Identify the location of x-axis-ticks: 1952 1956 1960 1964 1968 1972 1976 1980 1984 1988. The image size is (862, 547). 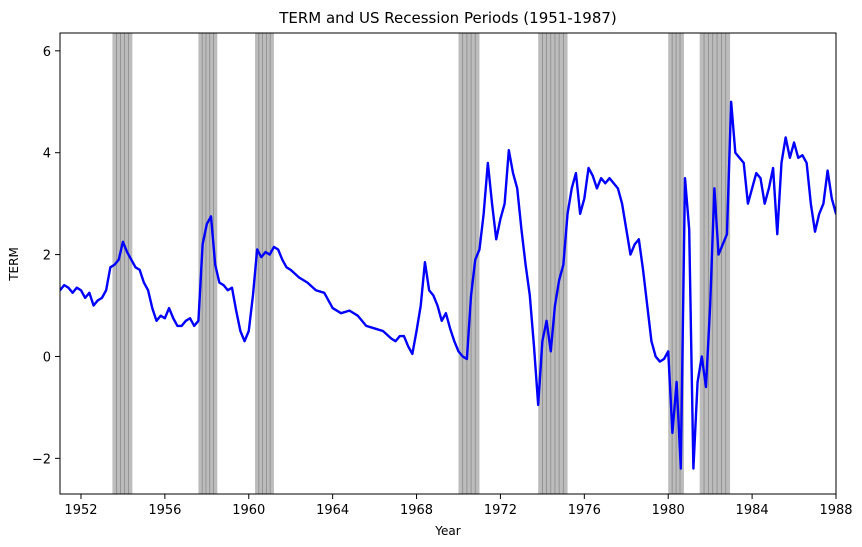
(458, 506).